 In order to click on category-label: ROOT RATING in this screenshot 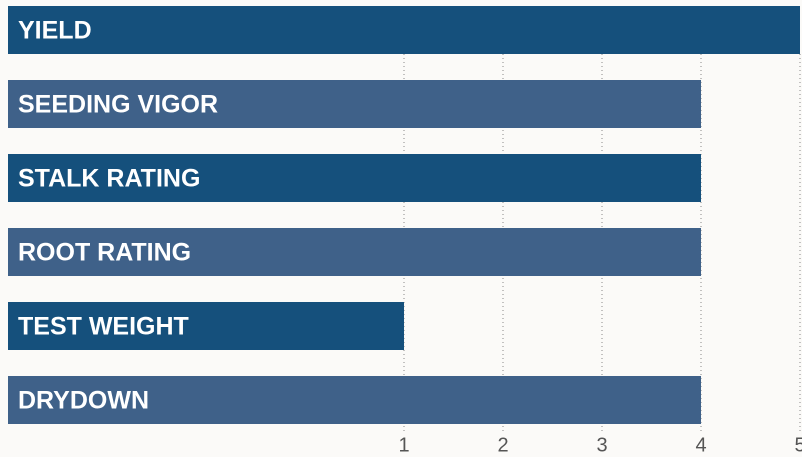, I will do `click(104, 253)`.